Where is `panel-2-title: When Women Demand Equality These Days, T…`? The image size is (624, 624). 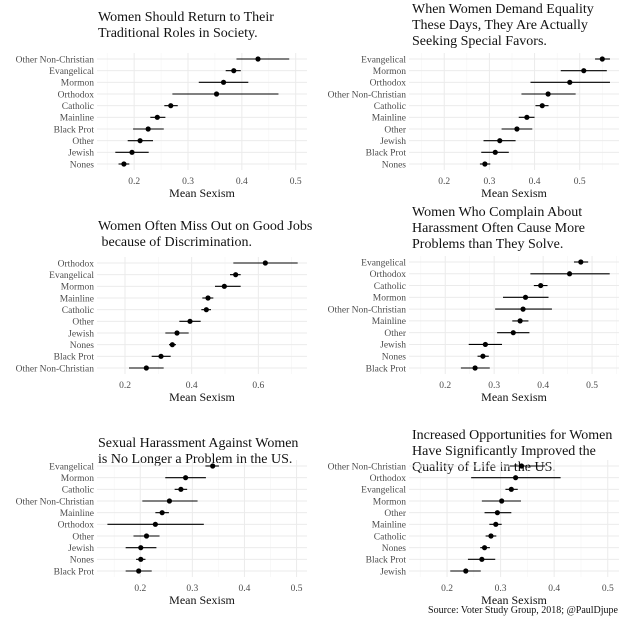
panel-2-title: When Women Demand Equality These Days, T… is located at coordinates (503, 25).